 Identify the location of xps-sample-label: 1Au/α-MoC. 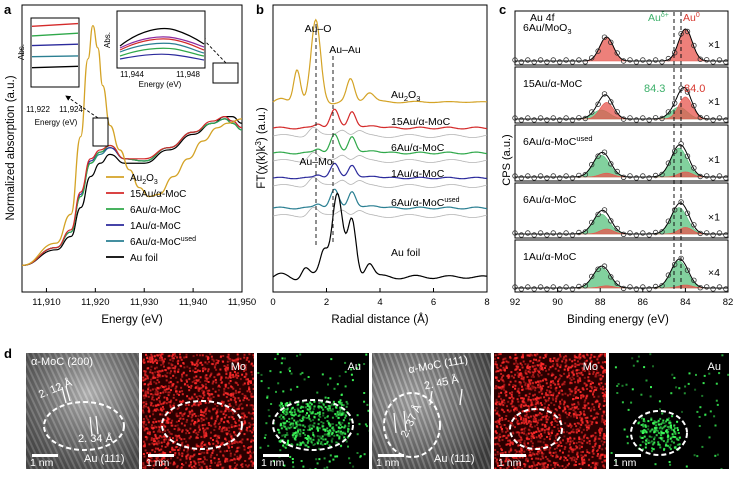
(550, 257).